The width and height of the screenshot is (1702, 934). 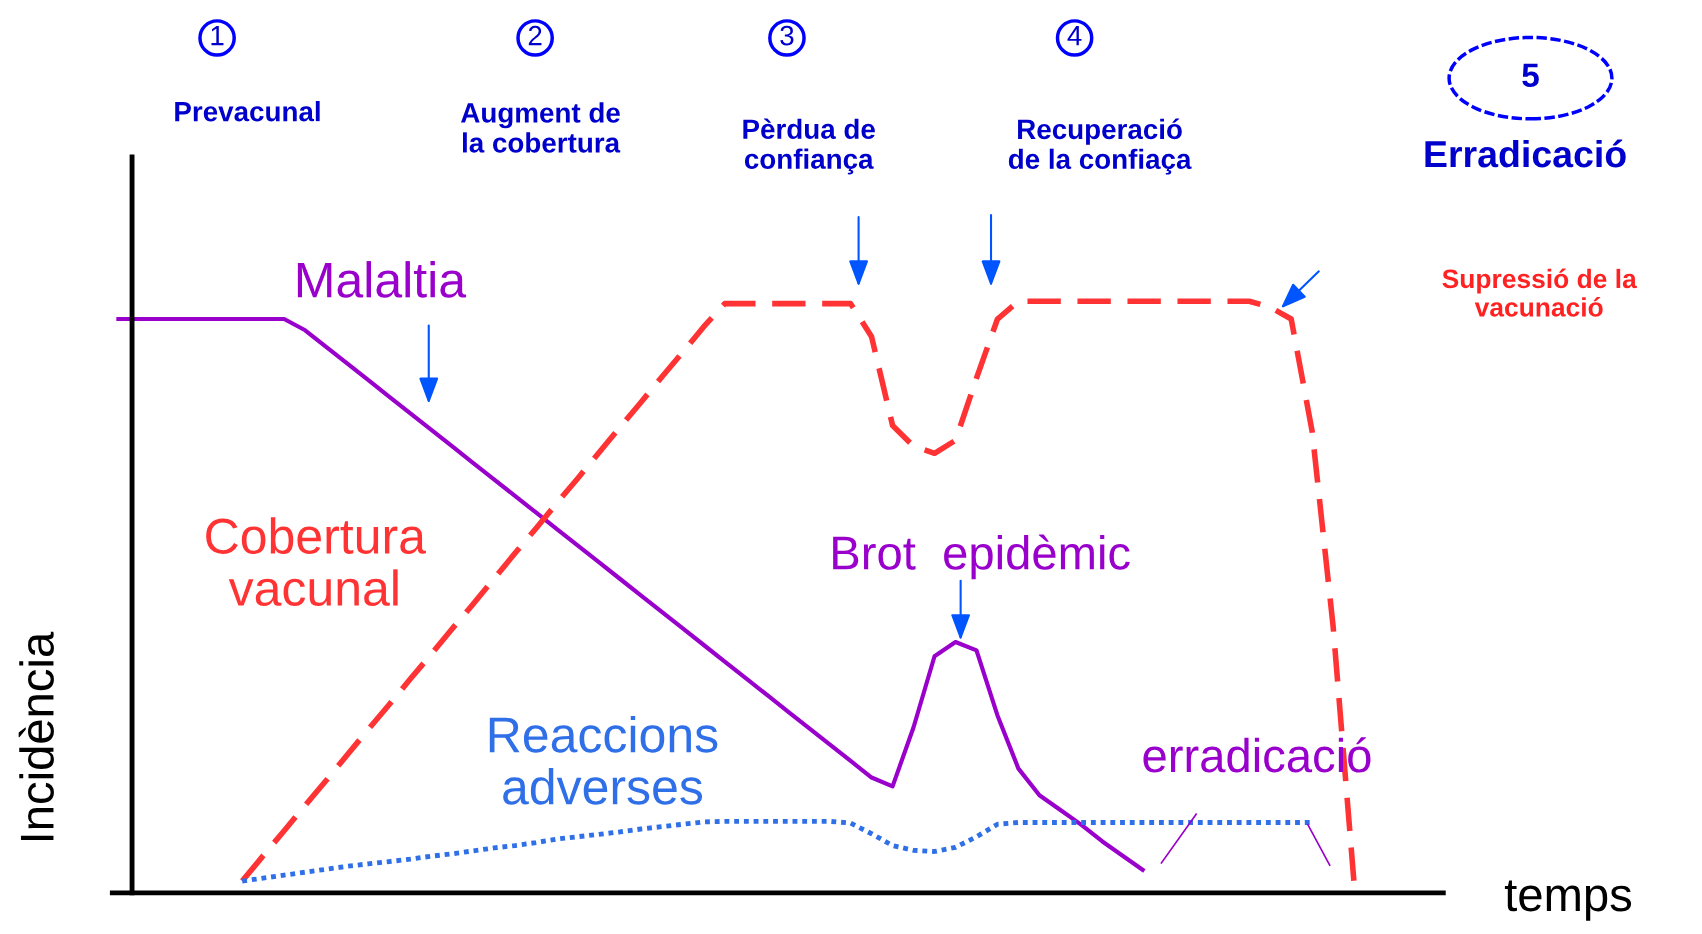 What do you see at coordinates (1074, 36) in the screenshot?
I see `text: 4` at bounding box center [1074, 36].